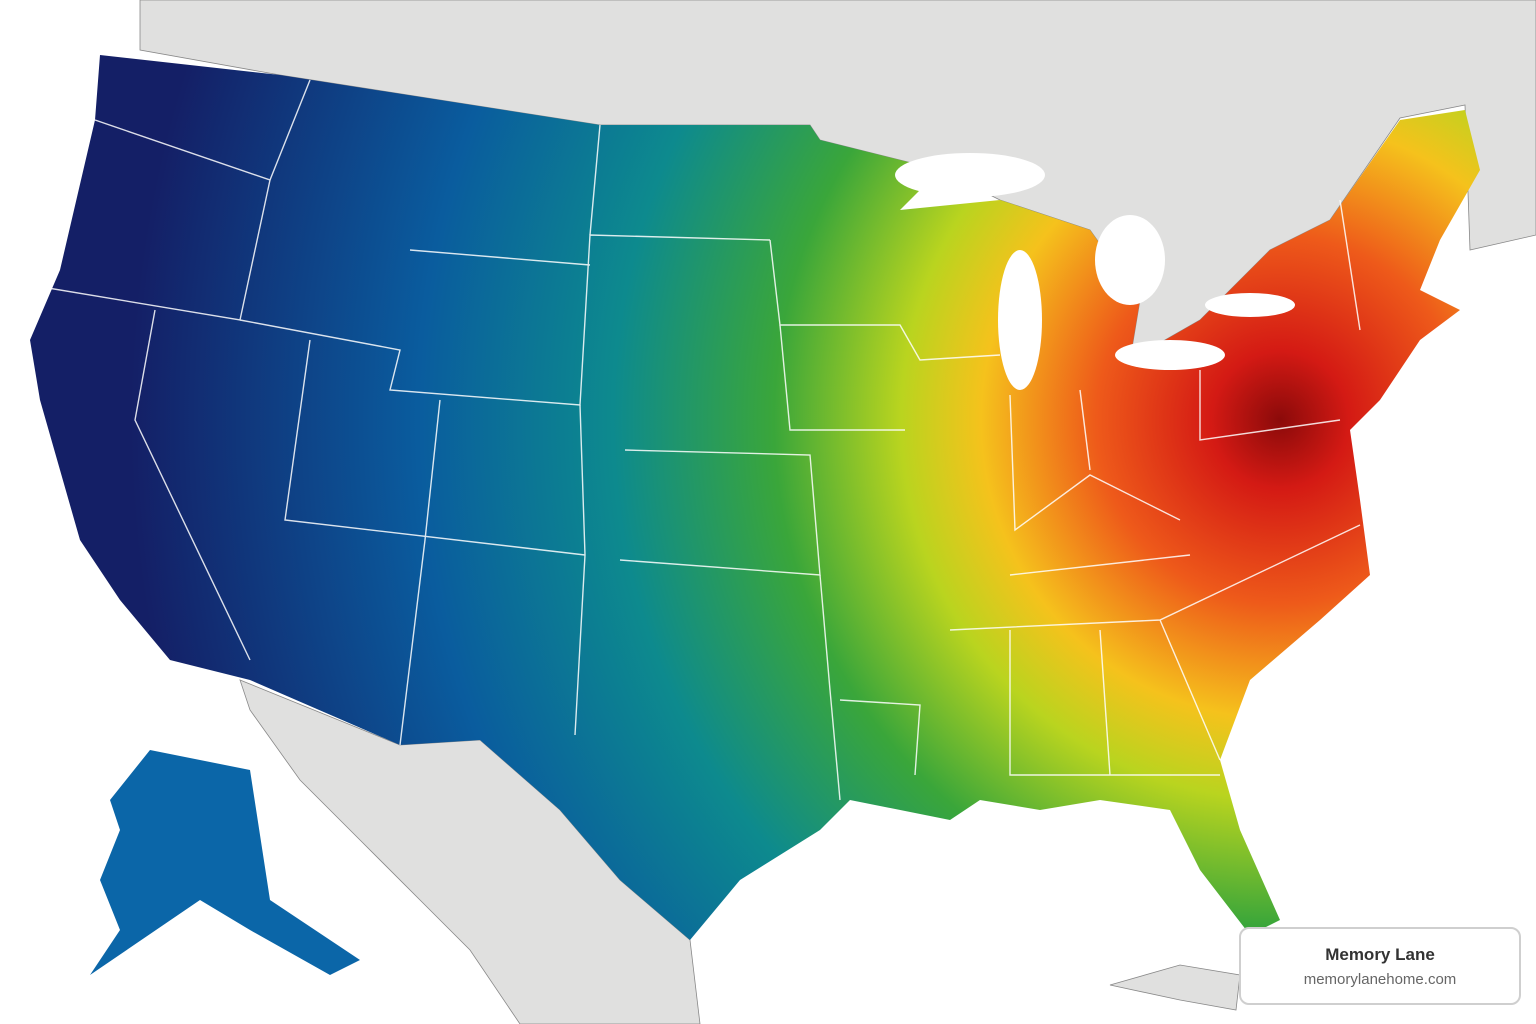 Image resolution: width=1536 pixels, height=1024 pixels. What do you see at coordinates (225, 862) in the screenshot?
I see `alaska` at bounding box center [225, 862].